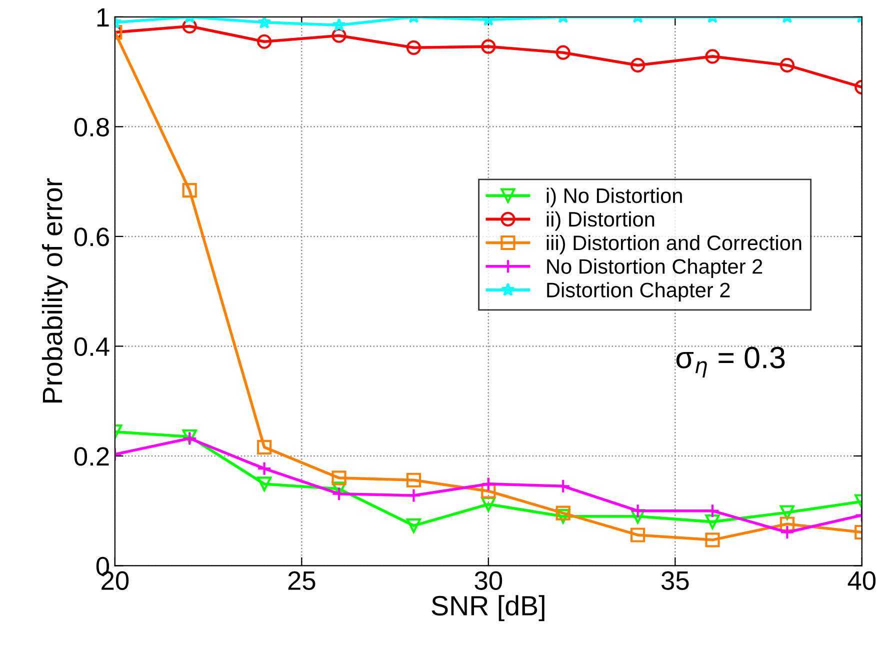 This screenshot has height=651, width=884. What do you see at coordinates (91, 456) in the screenshot?
I see `y-tick-label: 0.2` at bounding box center [91, 456].